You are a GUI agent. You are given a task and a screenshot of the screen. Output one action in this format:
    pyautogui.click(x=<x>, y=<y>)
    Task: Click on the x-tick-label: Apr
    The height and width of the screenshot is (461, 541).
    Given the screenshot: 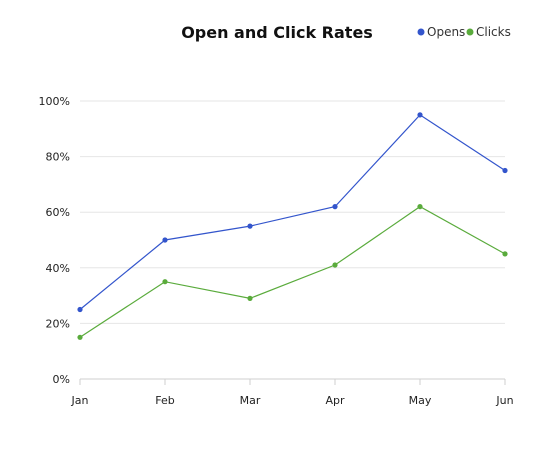 What is the action you would take?
    pyautogui.click(x=335, y=400)
    